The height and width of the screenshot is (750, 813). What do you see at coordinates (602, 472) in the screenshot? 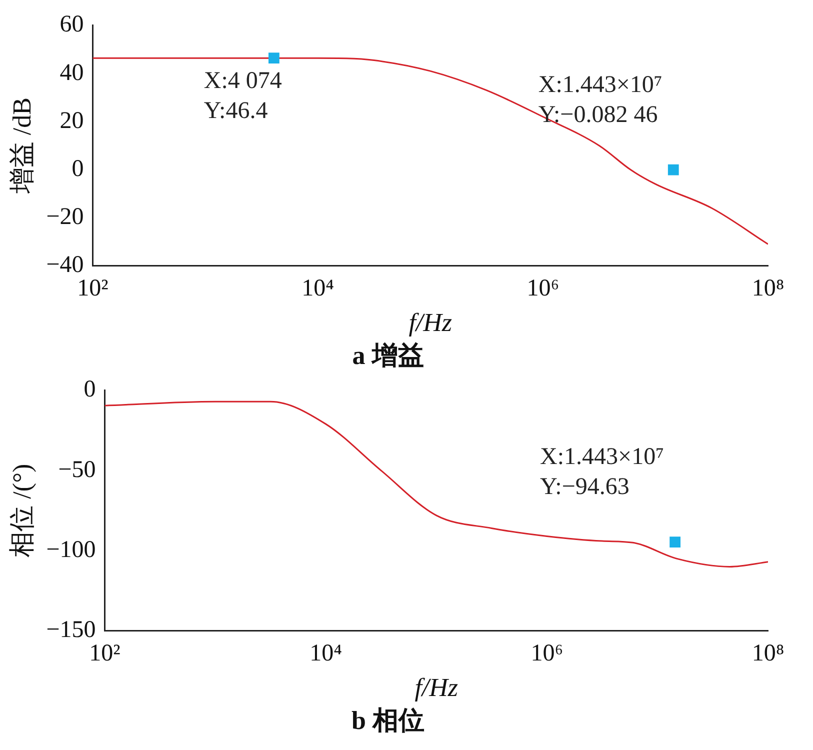
I see `annotation: X:1.443×10⁷ Y:−94.63` at bounding box center [602, 472].